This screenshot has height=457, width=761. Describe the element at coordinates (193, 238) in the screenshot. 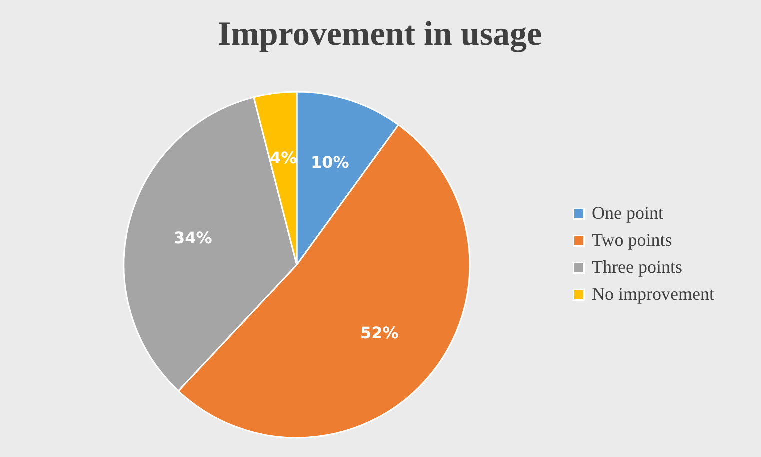

I see `data-label: 34%` at that location.